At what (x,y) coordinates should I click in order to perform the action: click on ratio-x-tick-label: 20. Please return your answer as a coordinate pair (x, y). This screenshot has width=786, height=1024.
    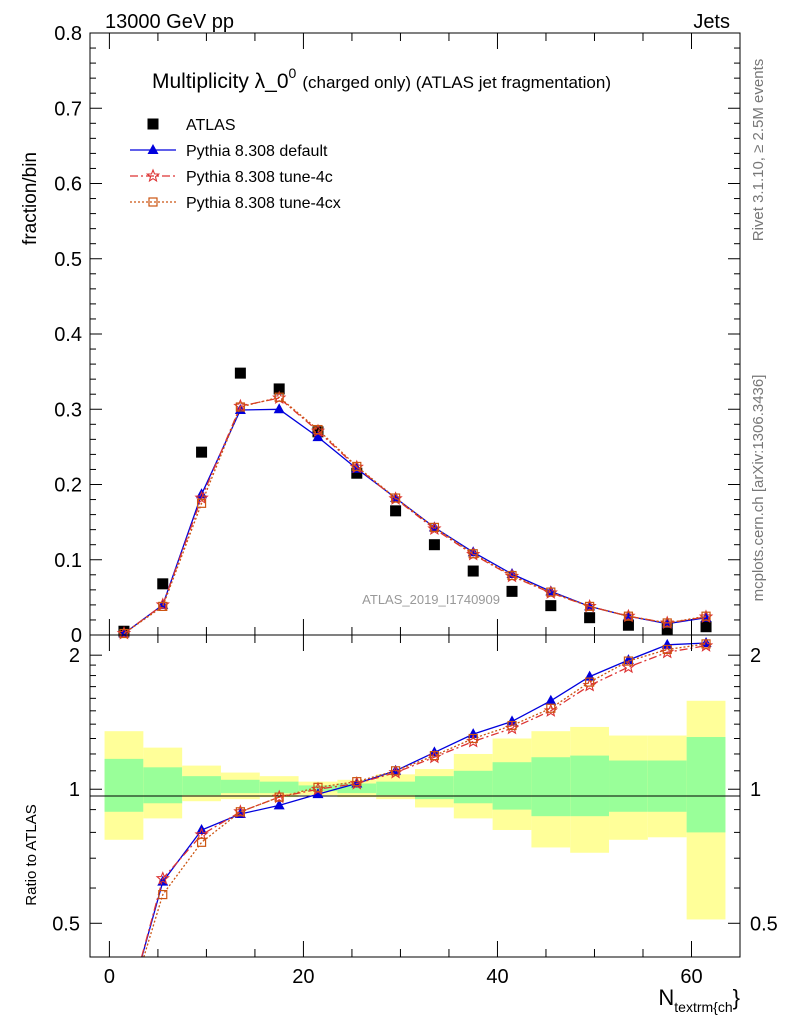
    Looking at the image, I should click on (303, 977).